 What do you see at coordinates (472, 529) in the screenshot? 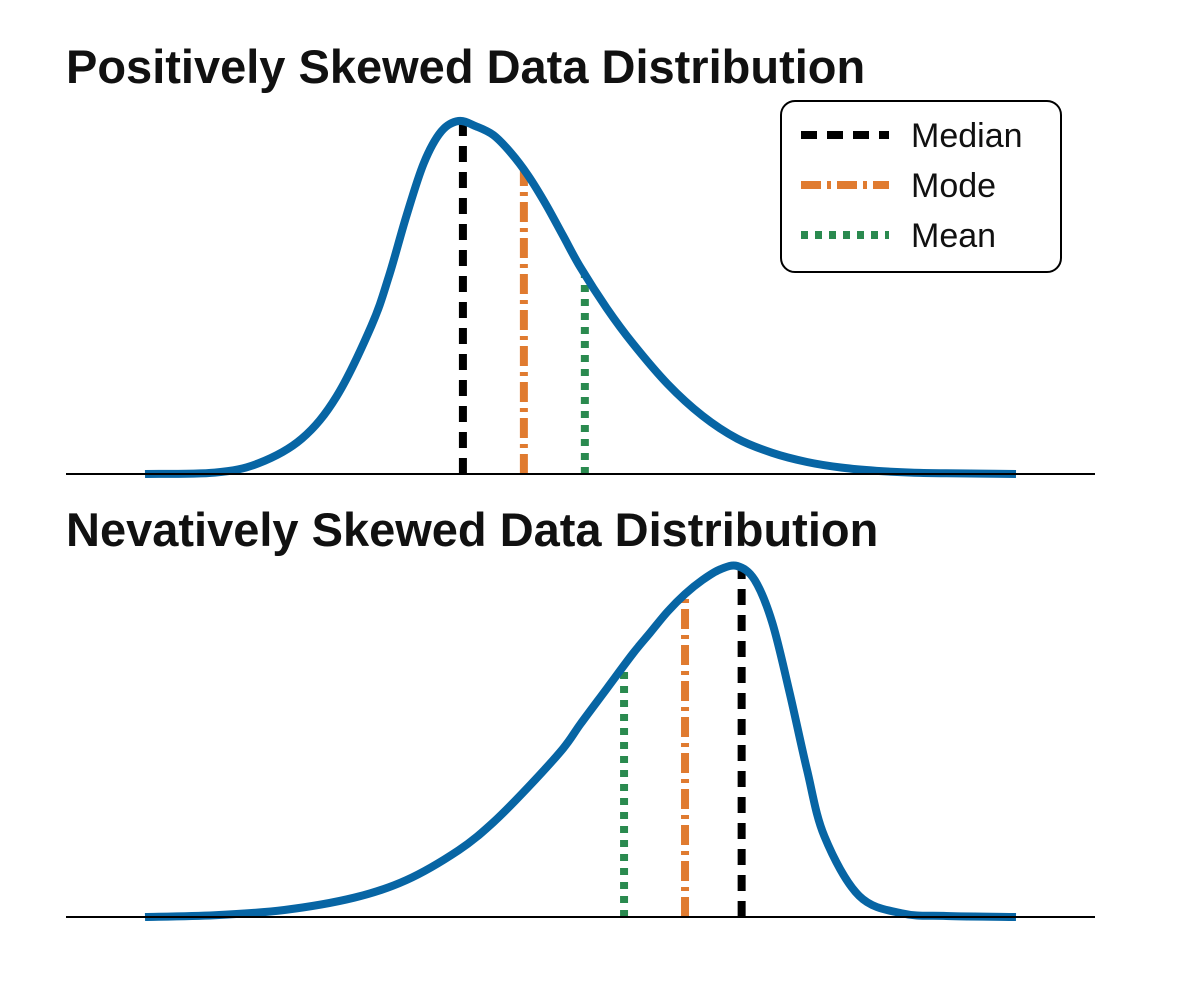
I see `chart-title-negative: Nevatively Skewed Data Distribution` at bounding box center [472, 529].